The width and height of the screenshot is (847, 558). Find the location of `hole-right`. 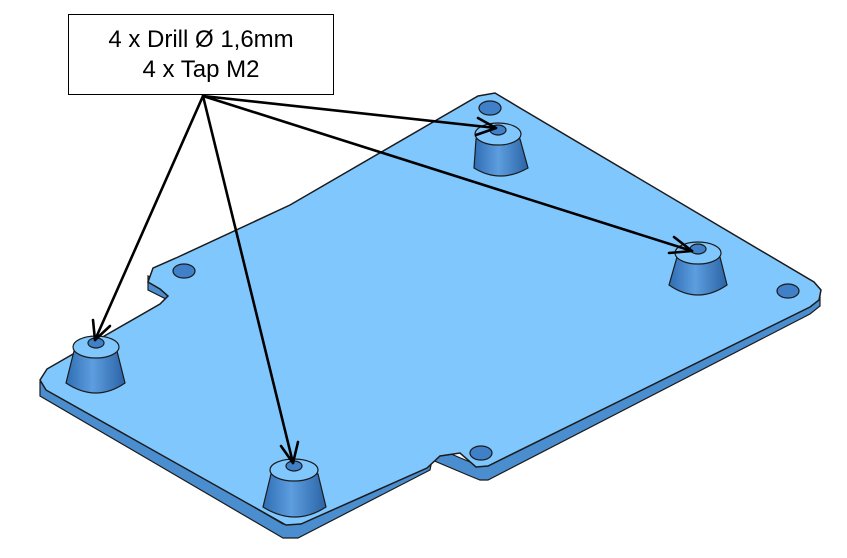

hole-right is located at coordinates (788, 291).